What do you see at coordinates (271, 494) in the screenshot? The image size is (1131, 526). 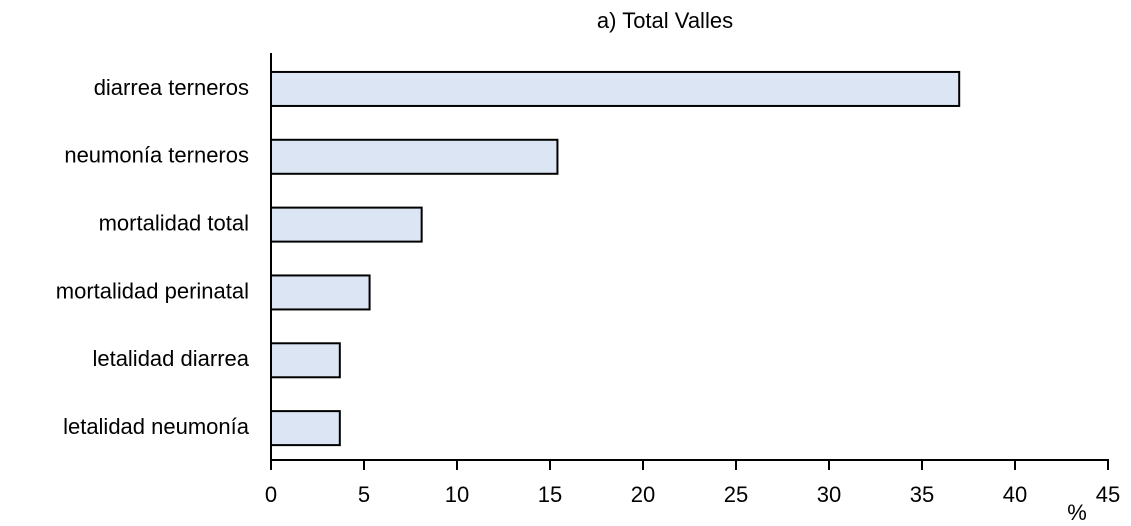 I see `x-tick-label: 0` at bounding box center [271, 494].